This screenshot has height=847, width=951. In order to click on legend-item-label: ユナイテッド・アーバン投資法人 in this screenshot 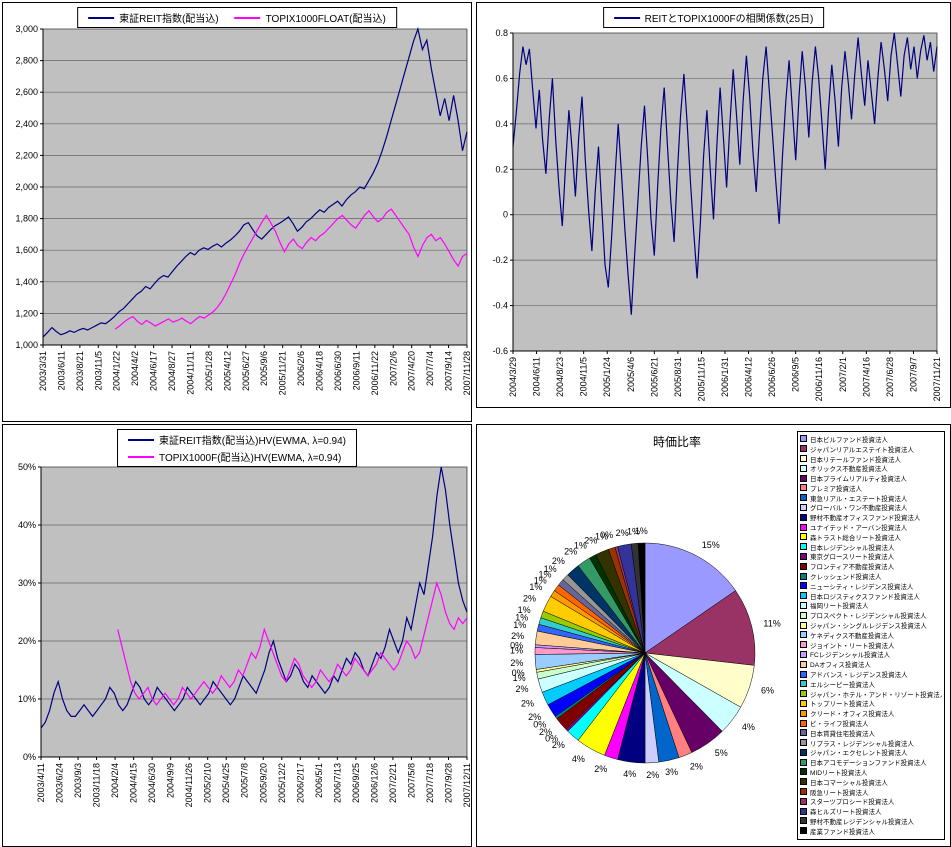, I will do `click(859, 528)`.